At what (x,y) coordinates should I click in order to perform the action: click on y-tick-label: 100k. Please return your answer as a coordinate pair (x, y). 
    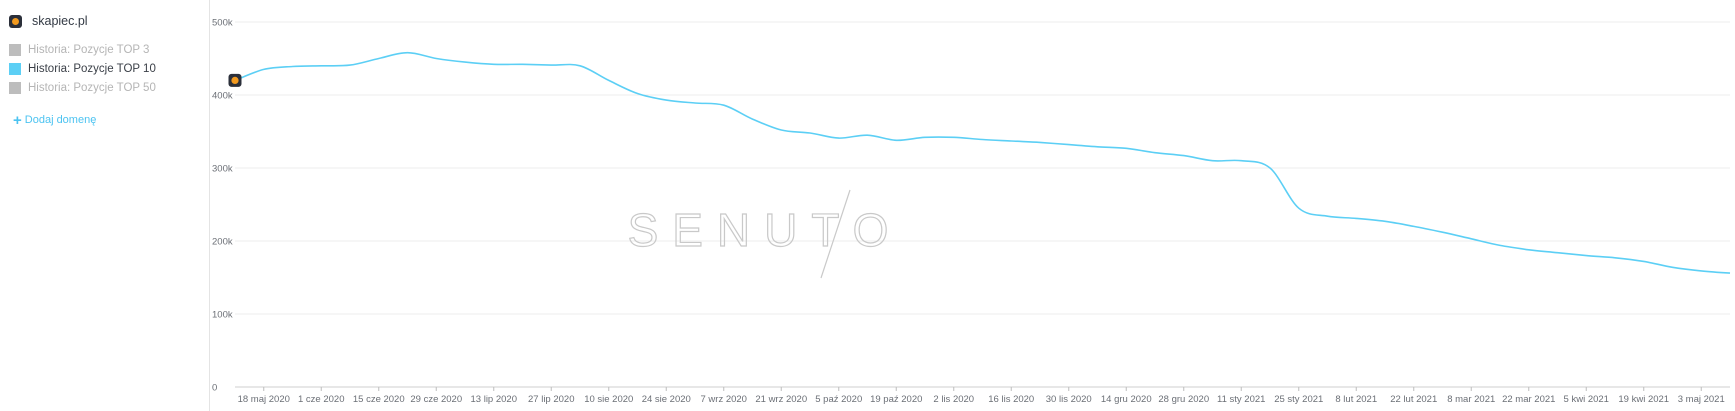
    Looking at the image, I should click on (222, 315).